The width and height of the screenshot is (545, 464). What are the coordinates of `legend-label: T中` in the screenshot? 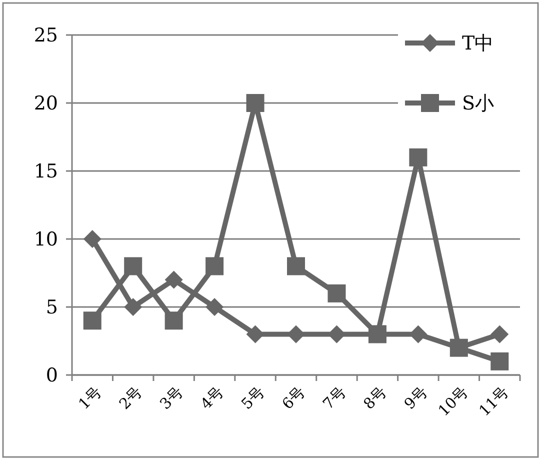 It's located at (478, 43).